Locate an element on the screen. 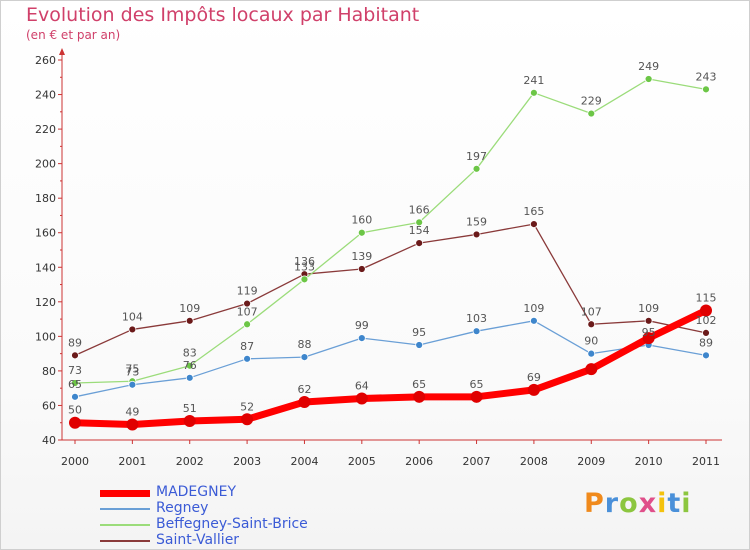 This screenshot has width=750, height=550. data-label: 165 is located at coordinates (533, 211).